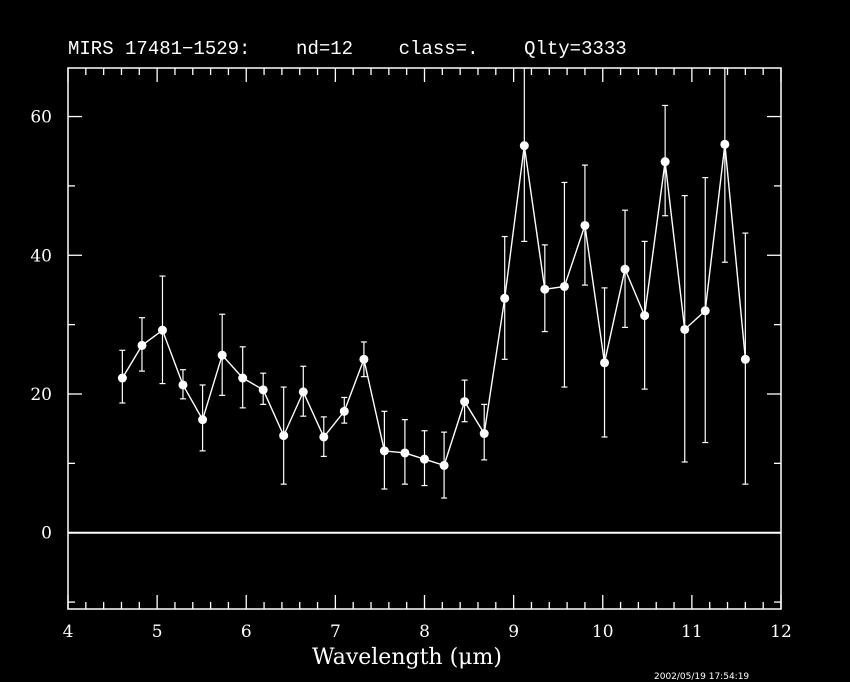 The image size is (850, 682). What do you see at coordinates (335, 632) in the screenshot?
I see `x-tick-label: 7` at bounding box center [335, 632].